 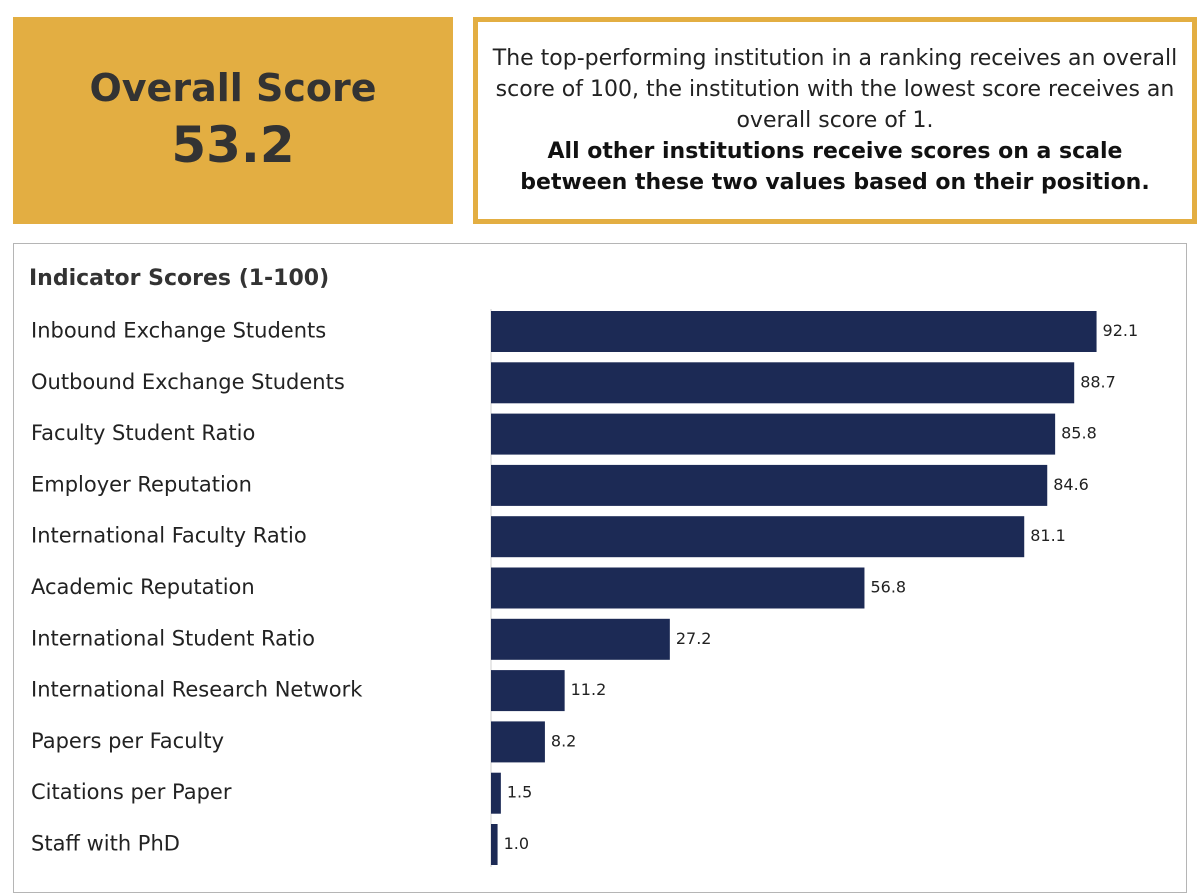 I want to click on category-label: International Student Ratio, so click(x=173, y=638).